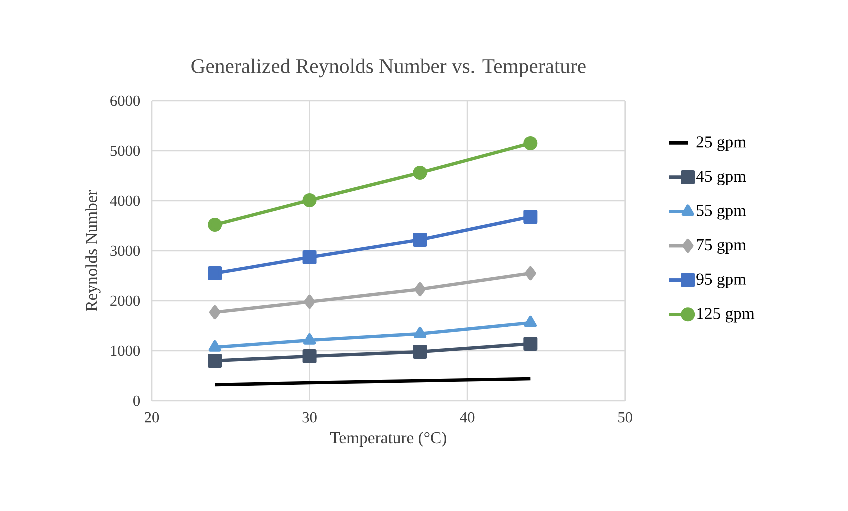  Describe the element at coordinates (726, 315) in the screenshot. I see `legend-label: 125 gpm` at that location.